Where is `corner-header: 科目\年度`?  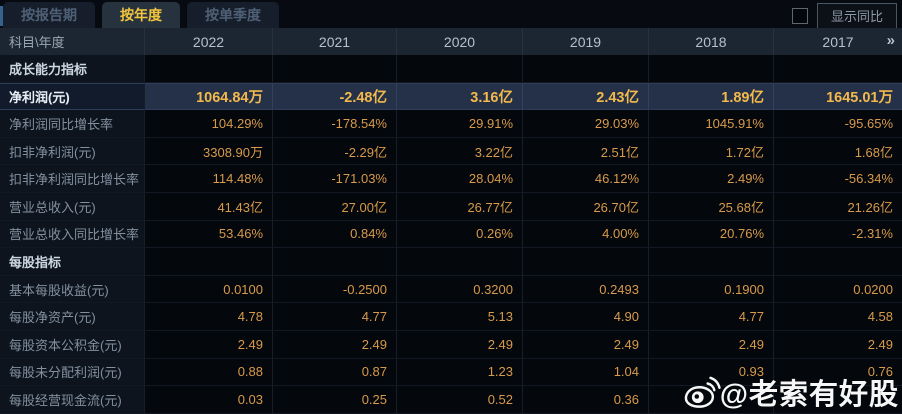
corner-header: 科目\年度 is located at coordinates (72, 41).